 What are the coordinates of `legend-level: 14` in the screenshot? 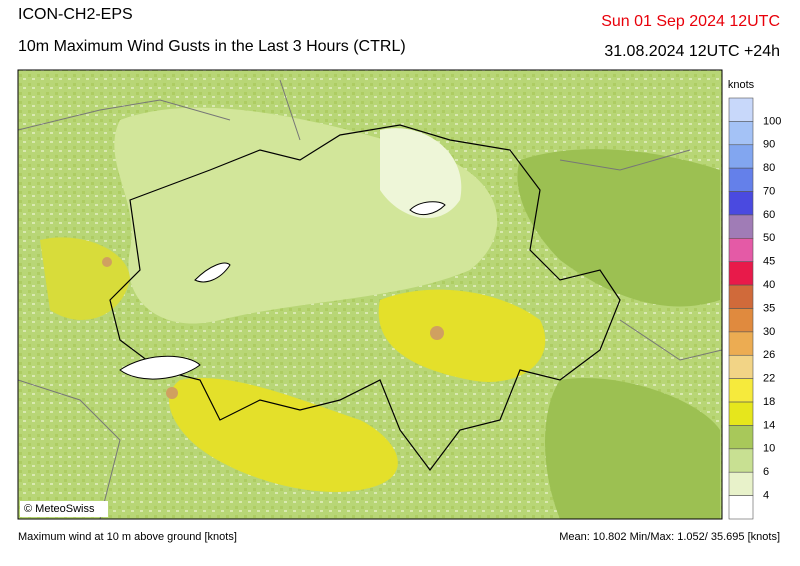 It's located at (769, 425).